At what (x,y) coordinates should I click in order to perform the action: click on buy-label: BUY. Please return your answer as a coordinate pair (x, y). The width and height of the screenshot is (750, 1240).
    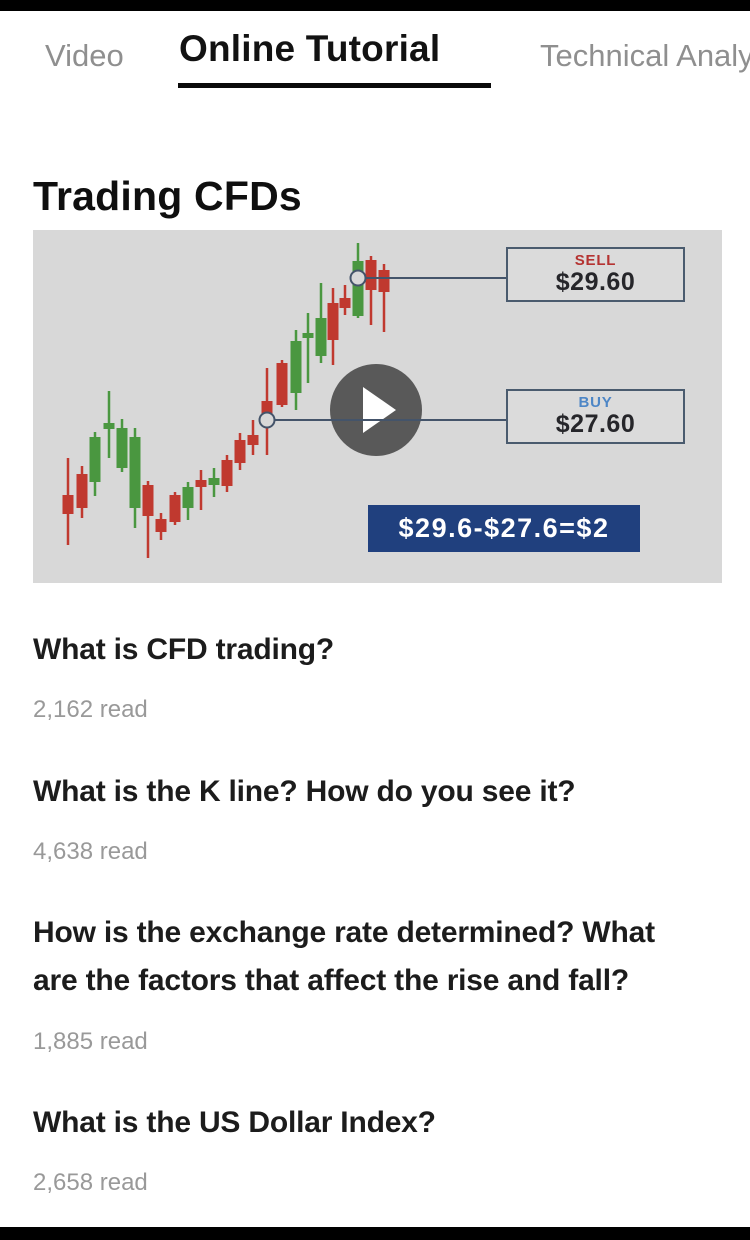
    Looking at the image, I should click on (595, 402).